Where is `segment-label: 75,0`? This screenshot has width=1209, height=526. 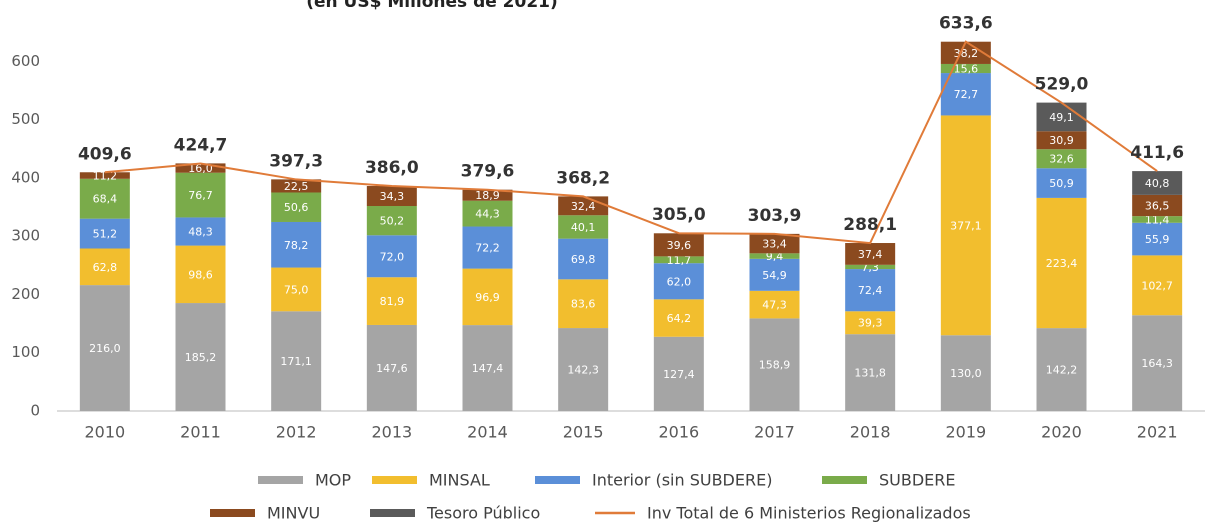 segment-label: 75,0 is located at coordinates (296, 289).